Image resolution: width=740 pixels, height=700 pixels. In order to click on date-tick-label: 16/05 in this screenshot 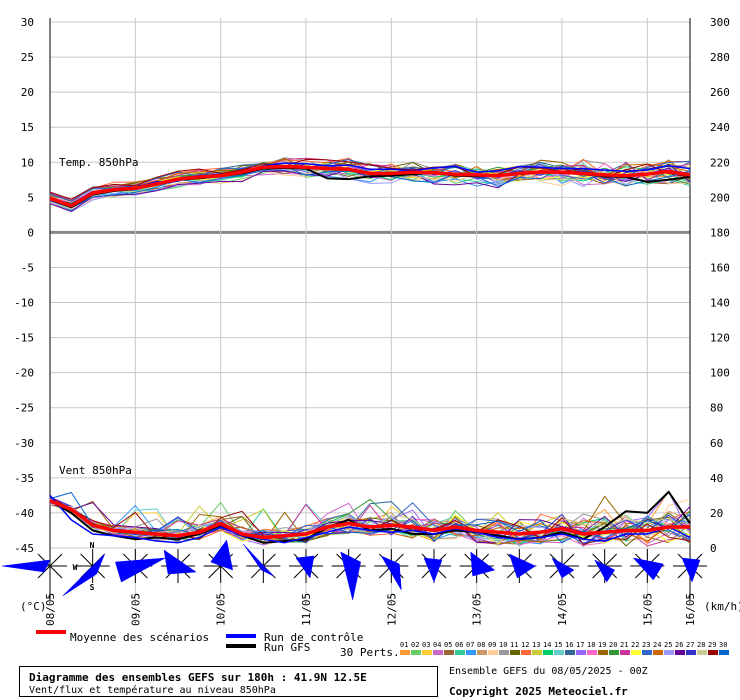, I will do `click(690, 609)`.